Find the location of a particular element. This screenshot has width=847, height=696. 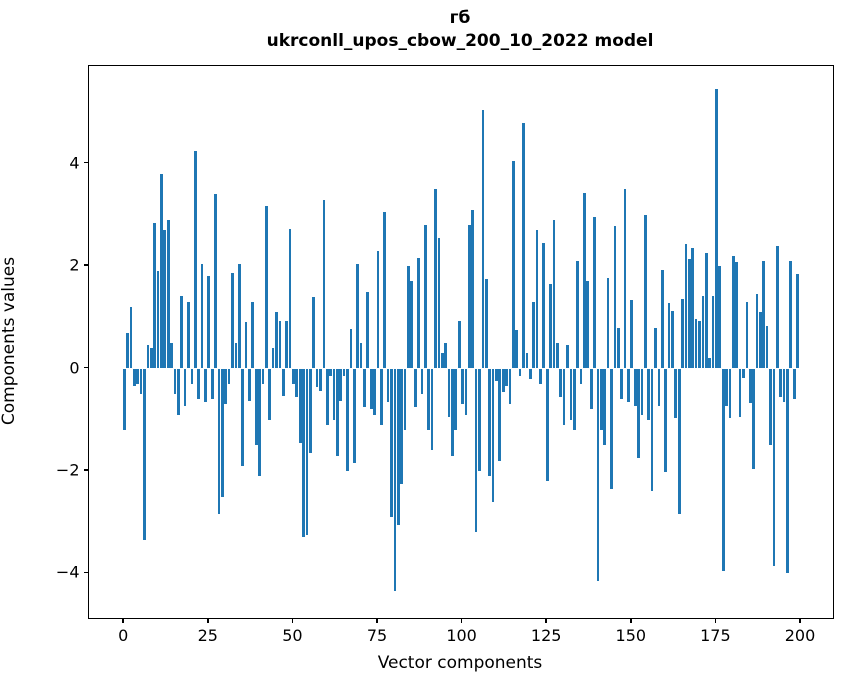

x-tick-label: 200 is located at coordinates (800, 635).